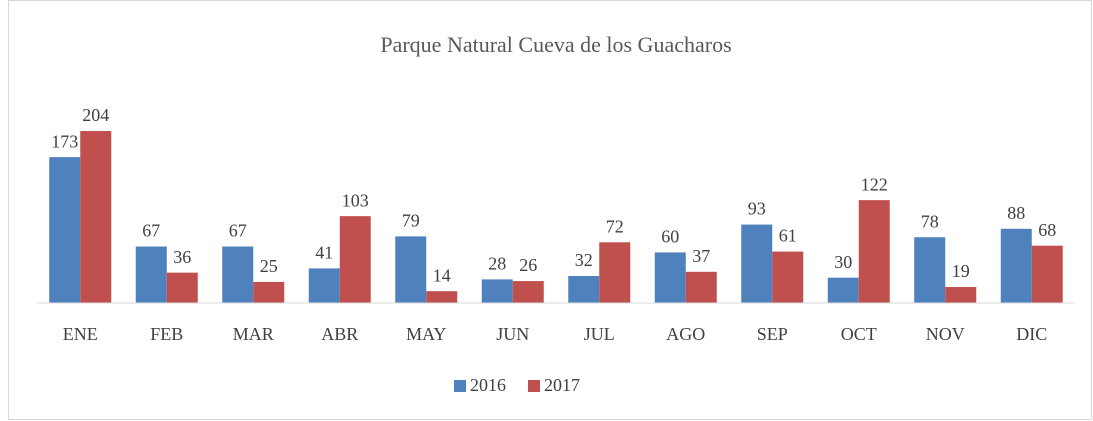  Describe the element at coordinates (64, 141) in the screenshot. I see `data-label: 173` at that location.